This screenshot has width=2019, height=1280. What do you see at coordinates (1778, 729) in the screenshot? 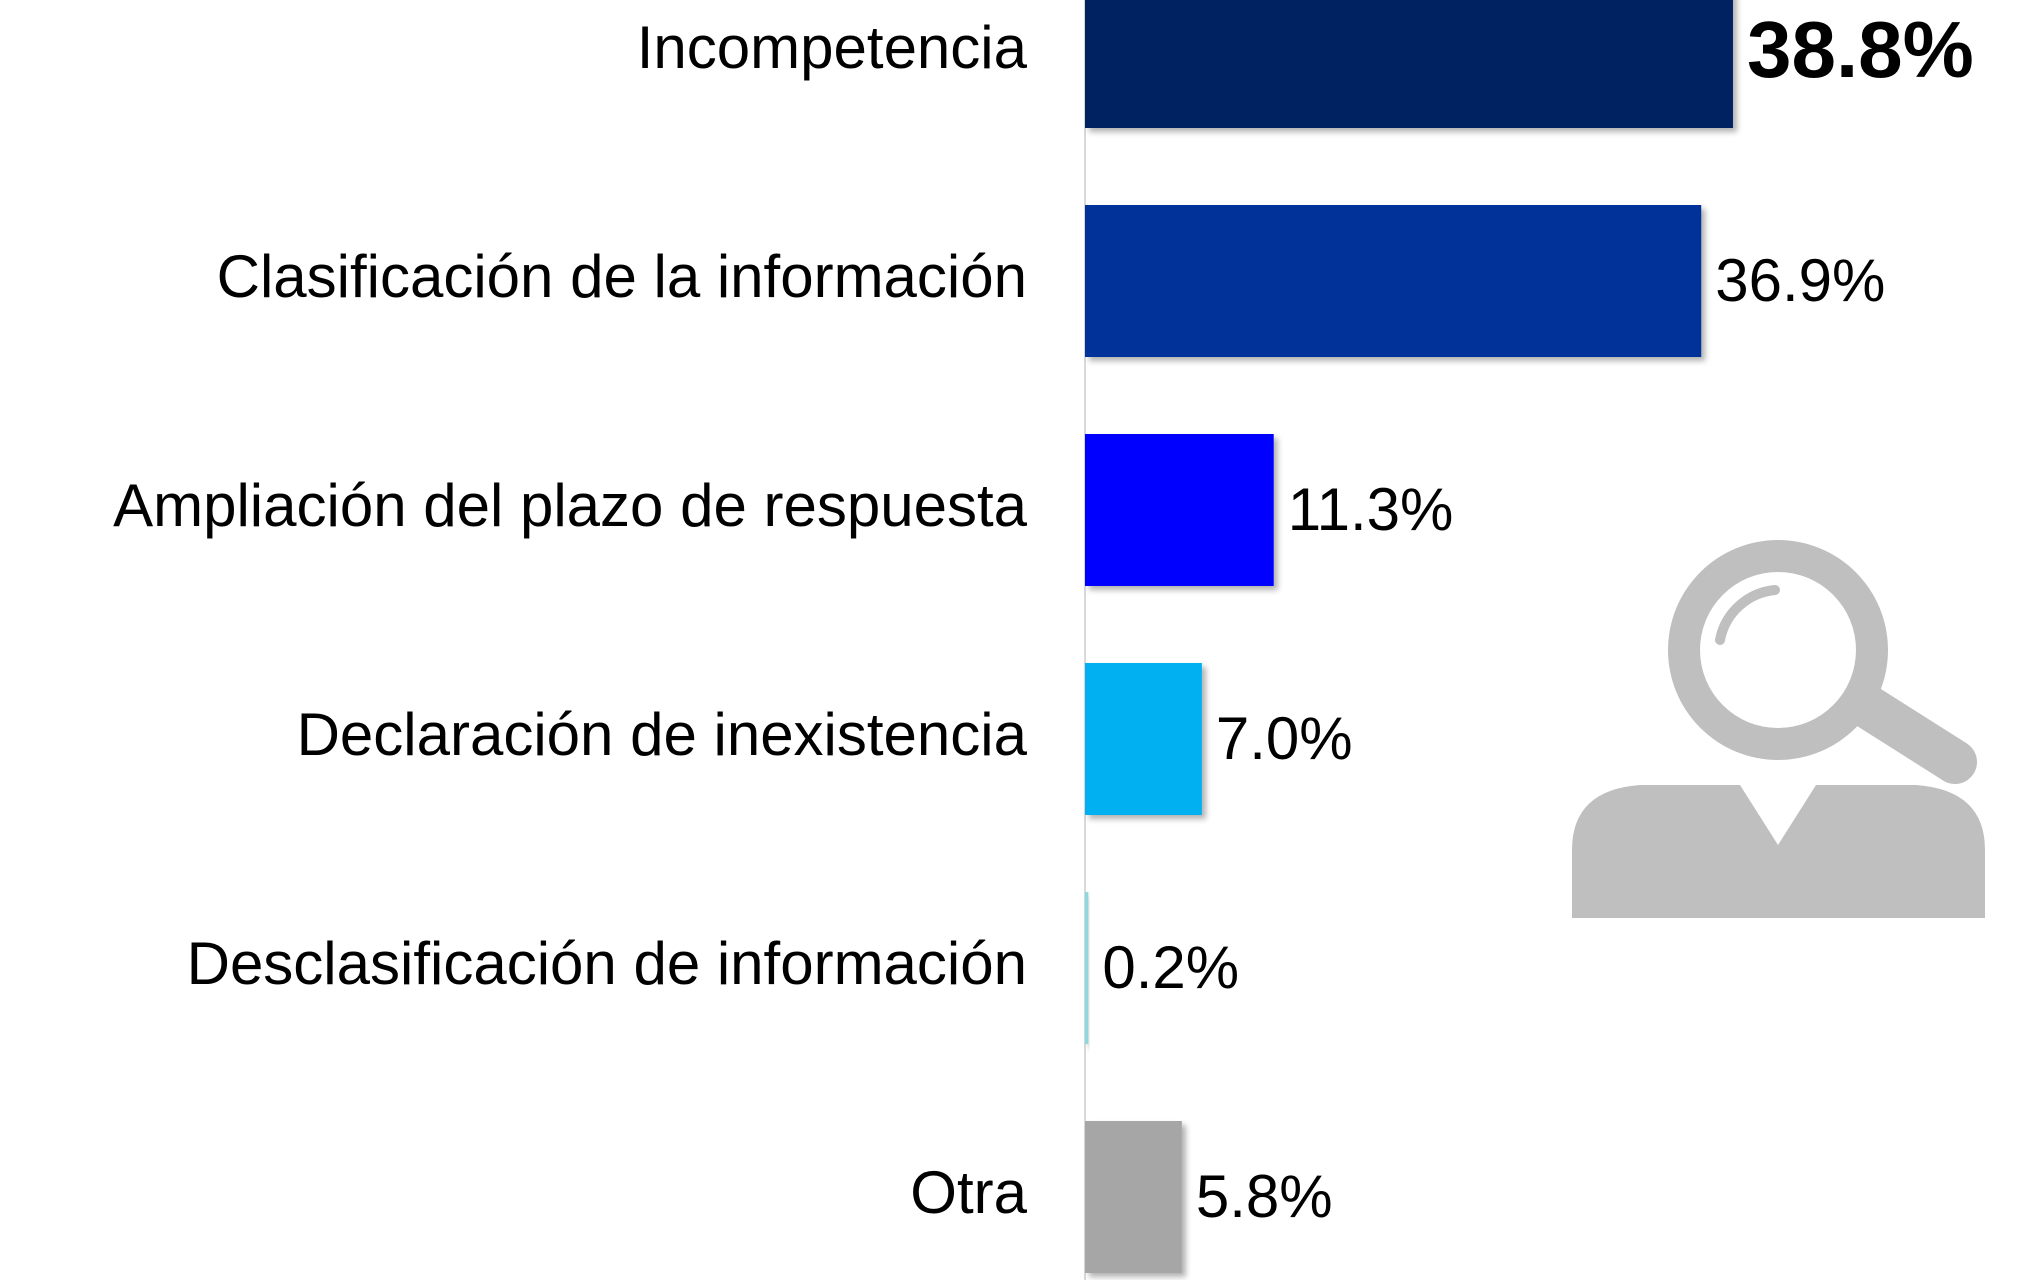
I see `person-icon` at bounding box center [1778, 729].